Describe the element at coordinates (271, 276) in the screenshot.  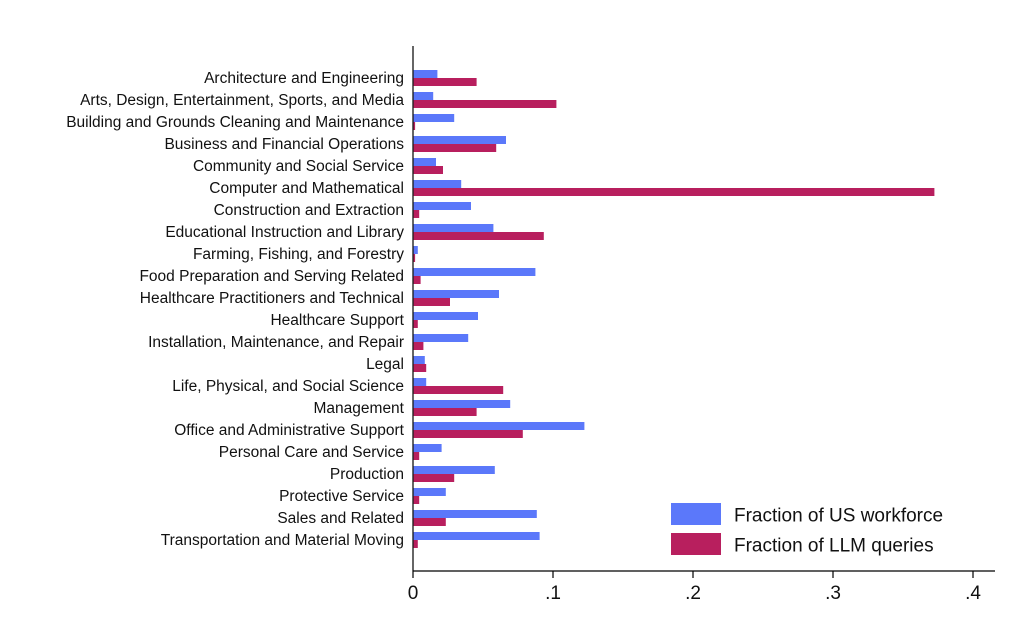
I see `category-label: Food Preparation and Serving Related` at that location.